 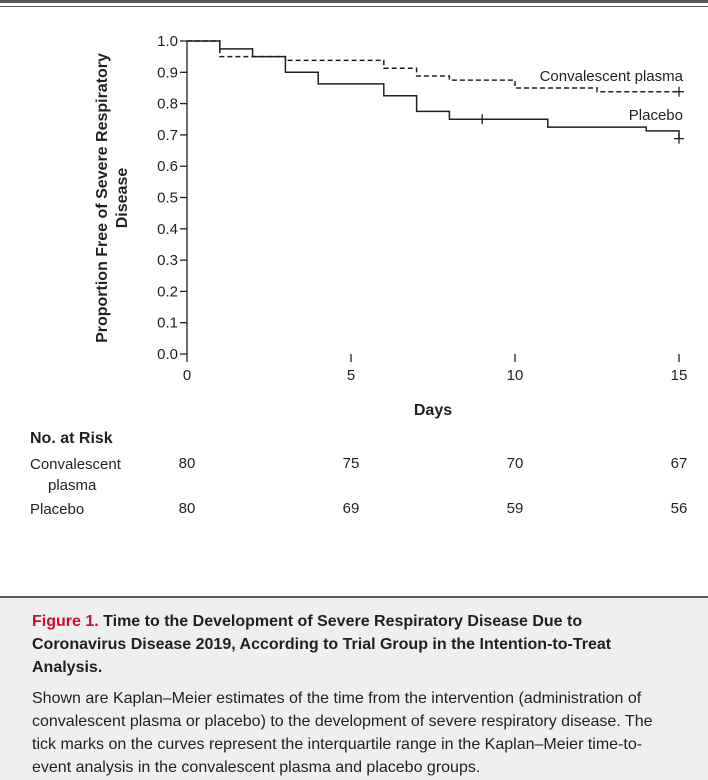 I want to click on y-tick-label: 0.0, so click(x=167, y=354).